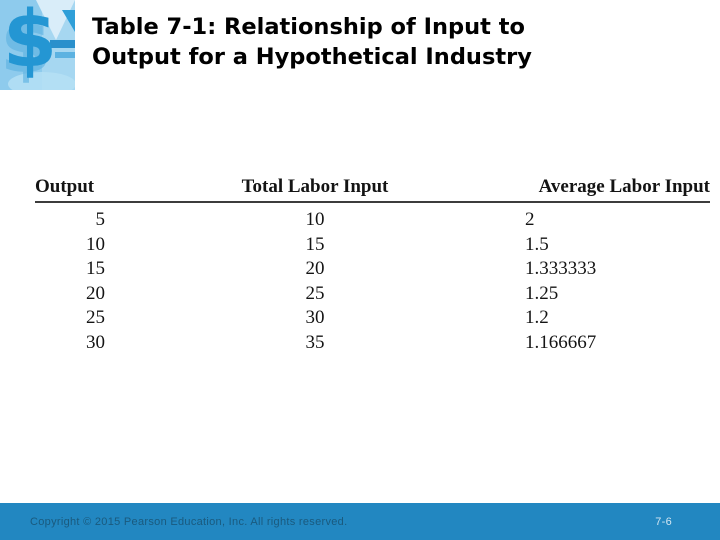  What do you see at coordinates (70, 189) in the screenshot?
I see `column-header-output: Output` at bounding box center [70, 189].